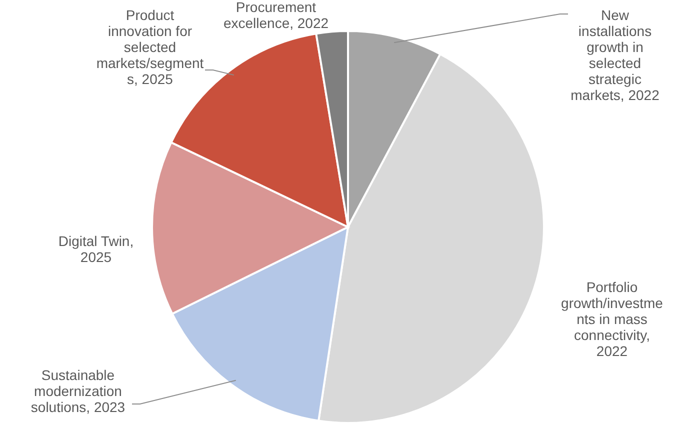 Image resolution: width=697 pixels, height=436 pixels. What do you see at coordinates (612, 319) in the screenshot?
I see `slice-label: Portfolio growth/investments in mass connectivity, 2022` at bounding box center [612, 319].